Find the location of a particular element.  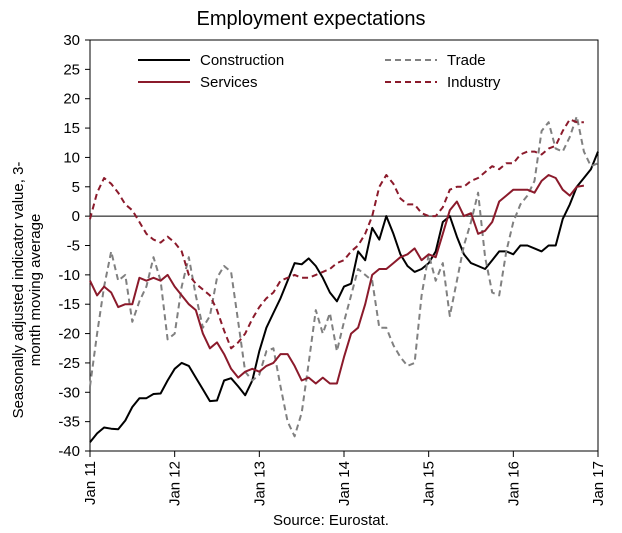

x-tick-label: Jan 11 is located at coordinates (90, 483).